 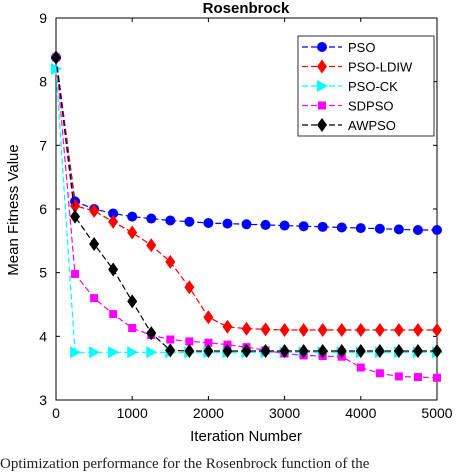 I want to click on legend-label: PSO-LDIW, so click(x=380, y=67).